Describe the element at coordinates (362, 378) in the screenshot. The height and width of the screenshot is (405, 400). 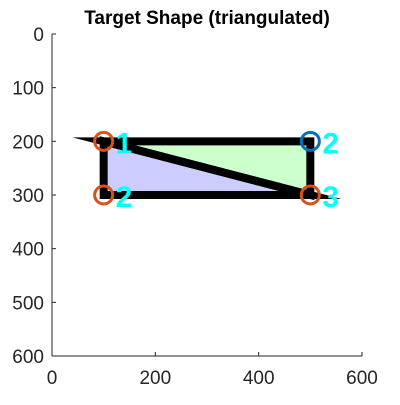
I see `x-tick-label-3: 600` at that location.